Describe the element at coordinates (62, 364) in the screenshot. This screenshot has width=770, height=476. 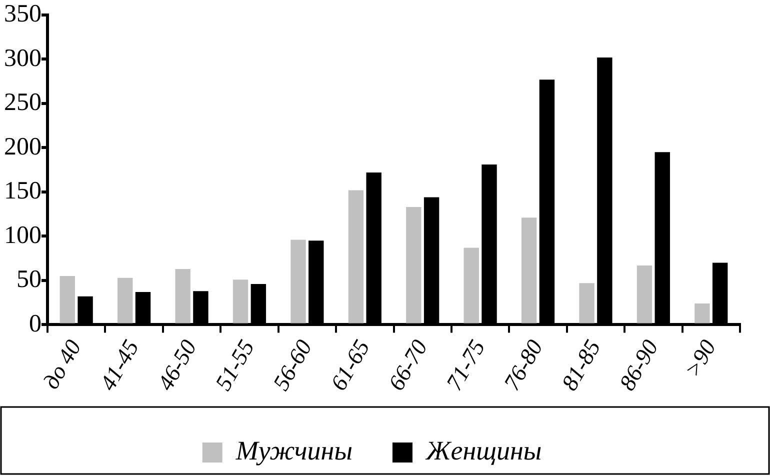
I see `x-tick-label: до 40` at that location.